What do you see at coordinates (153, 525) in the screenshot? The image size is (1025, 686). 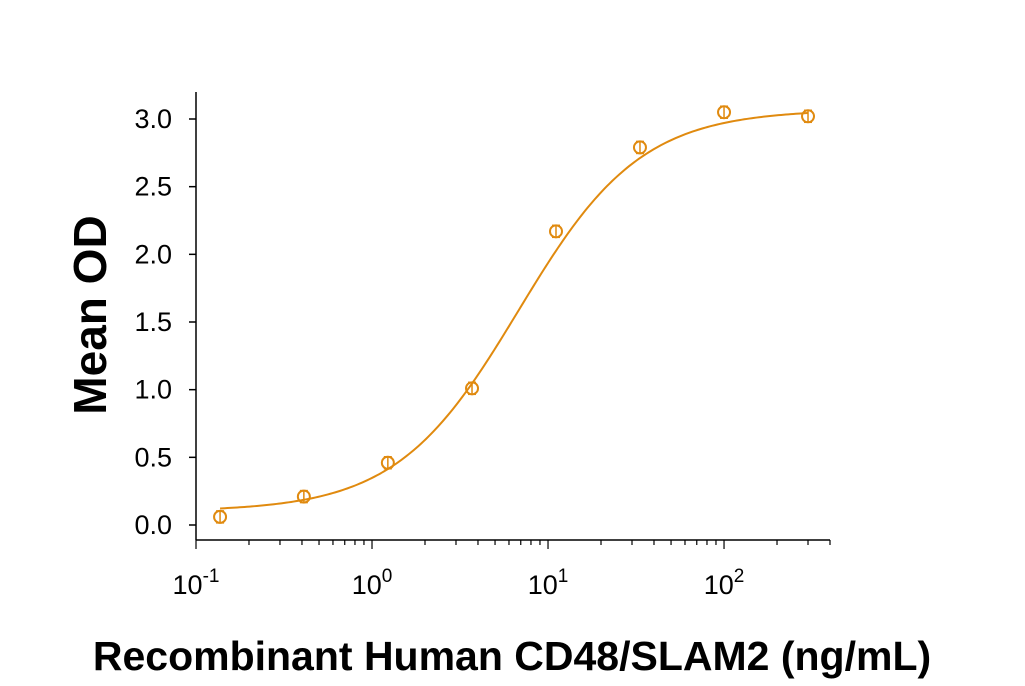 I see `y-tick-label: 0.0` at bounding box center [153, 525].